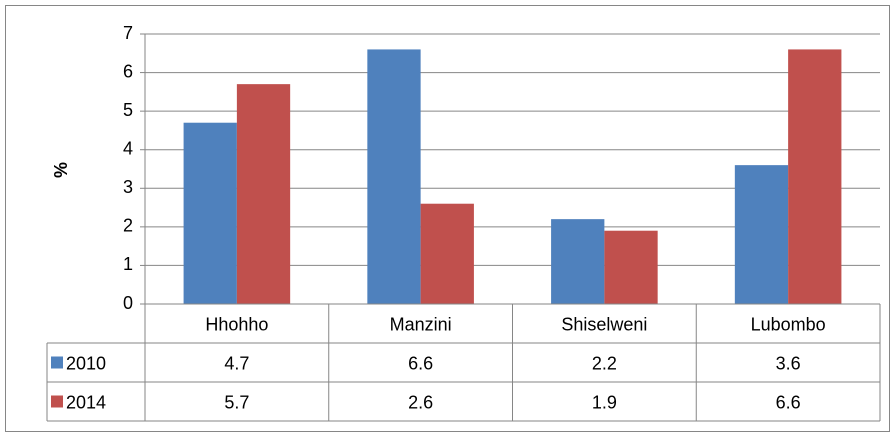 The width and height of the screenshot is (896, 438). I want to click on y-tick-label: 6, so click(128, 71).